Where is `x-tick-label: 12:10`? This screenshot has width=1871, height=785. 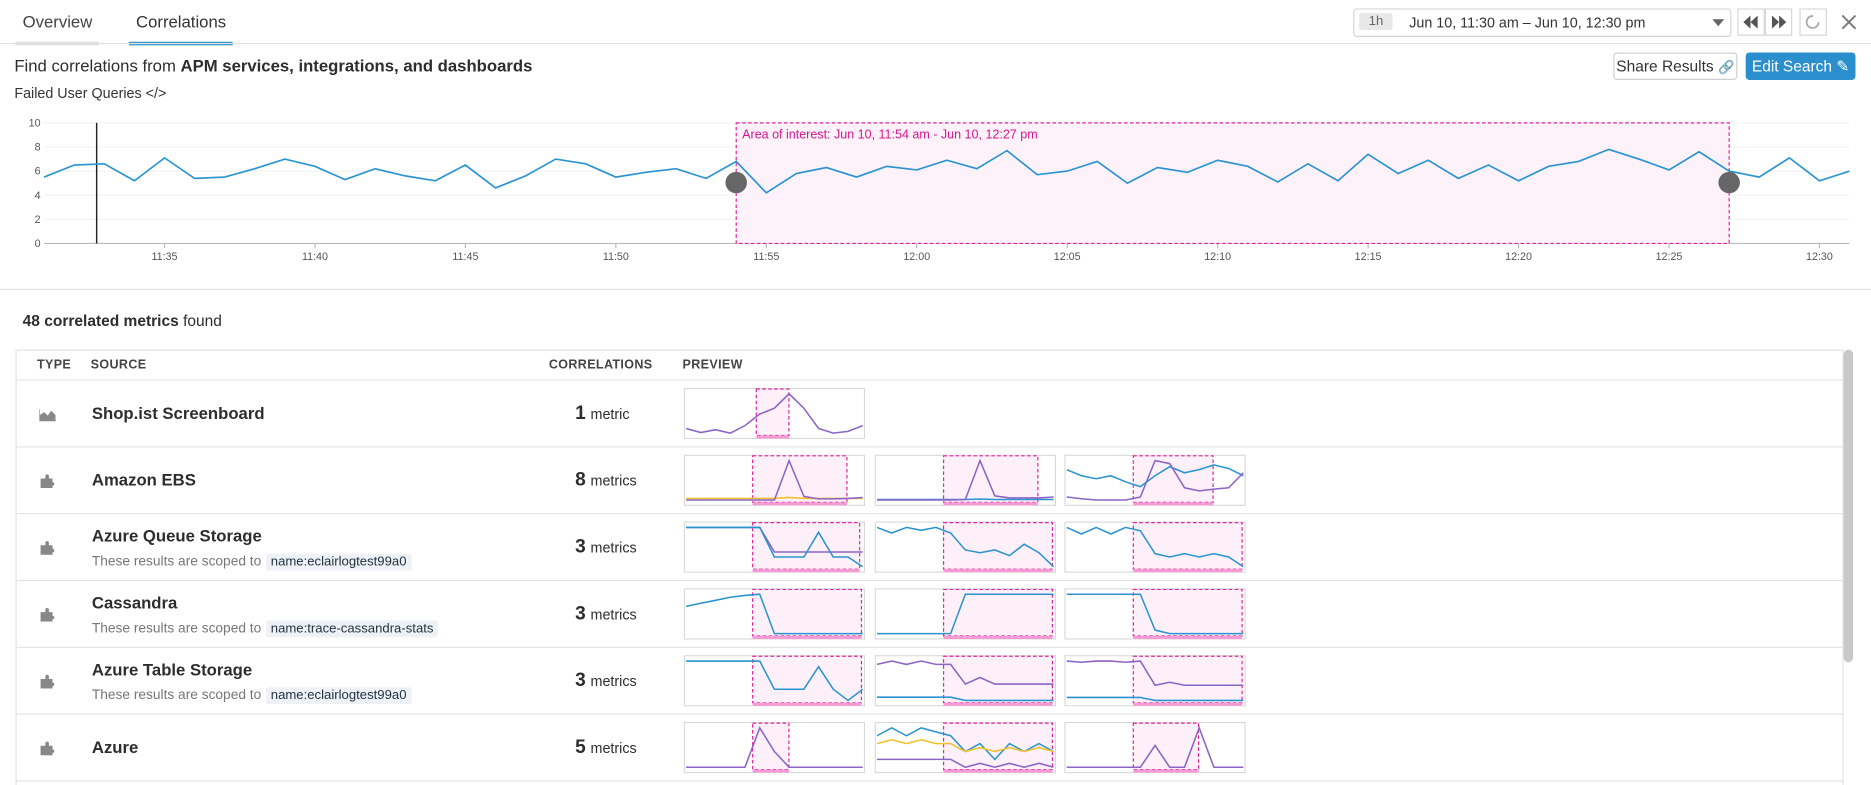 x-tick-label: 12:10 is located at coordinates (1217, 257).